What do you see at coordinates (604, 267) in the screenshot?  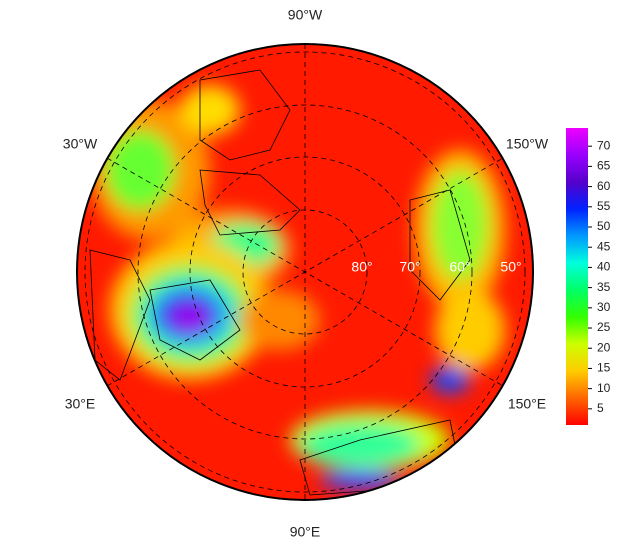 I see `colorbar-tick-label: 40` at bounding box center [604, 267].